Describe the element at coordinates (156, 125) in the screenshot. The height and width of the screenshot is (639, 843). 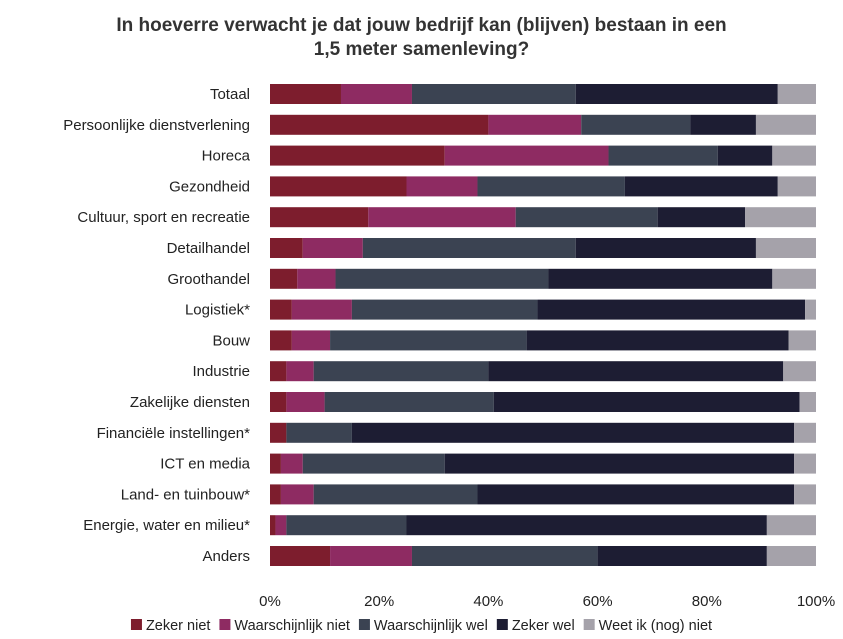
I see `category-label: Persoonlijke dienstverlening` at that location.